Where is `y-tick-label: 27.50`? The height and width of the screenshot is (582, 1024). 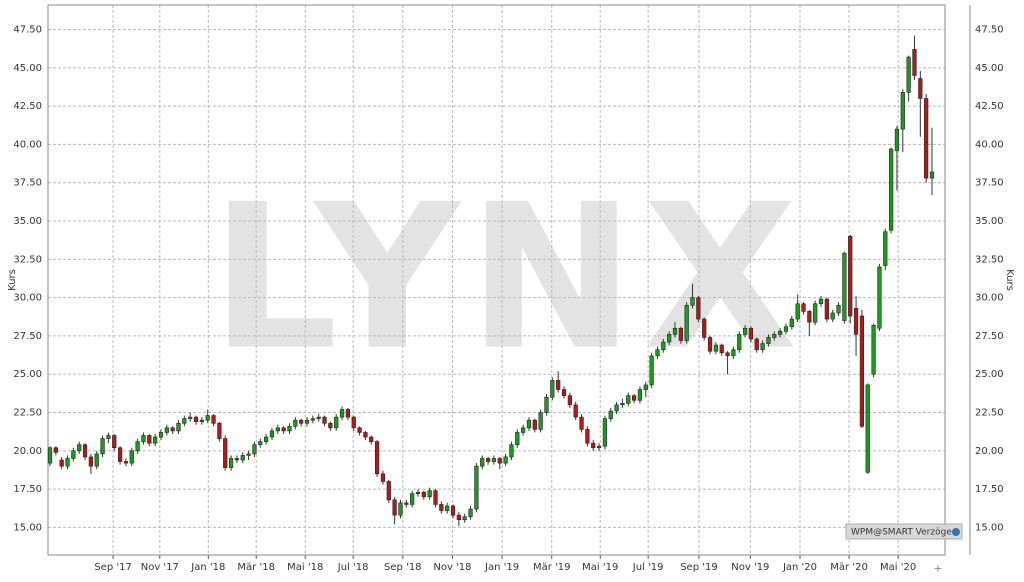
y-tick-label: 27.50 is located at coordinates (27, 336).